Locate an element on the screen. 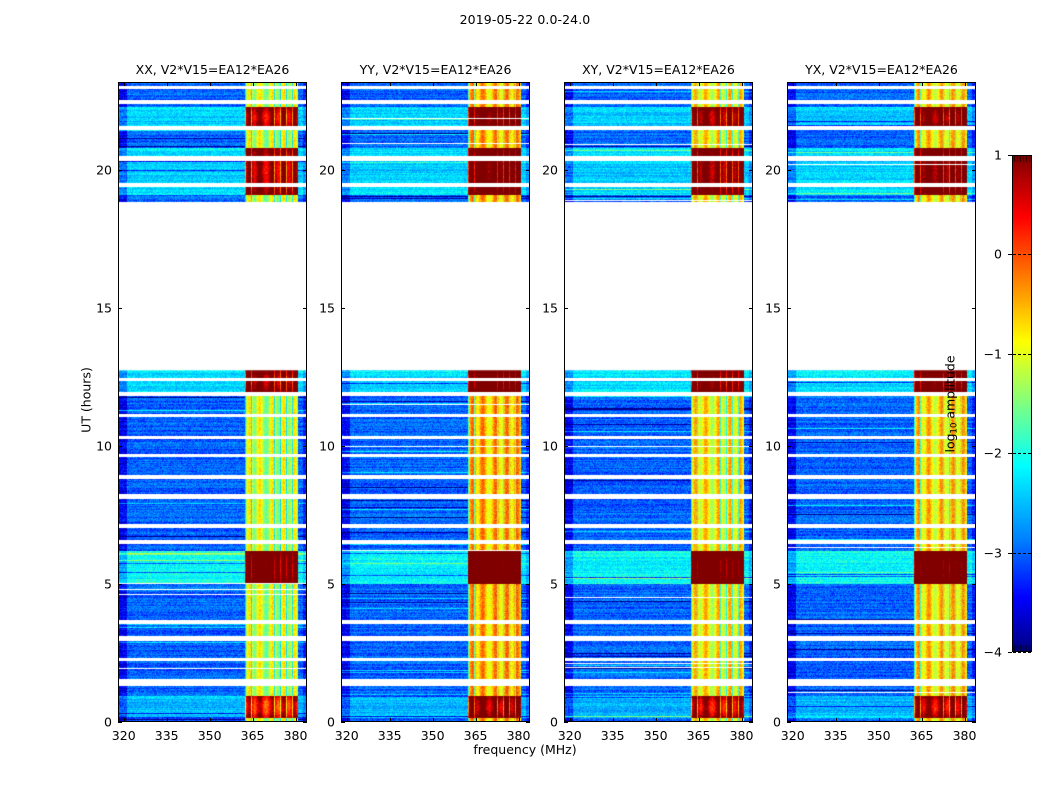  colorbar-label: log10 amplitude is located at coordinates (951, 403).